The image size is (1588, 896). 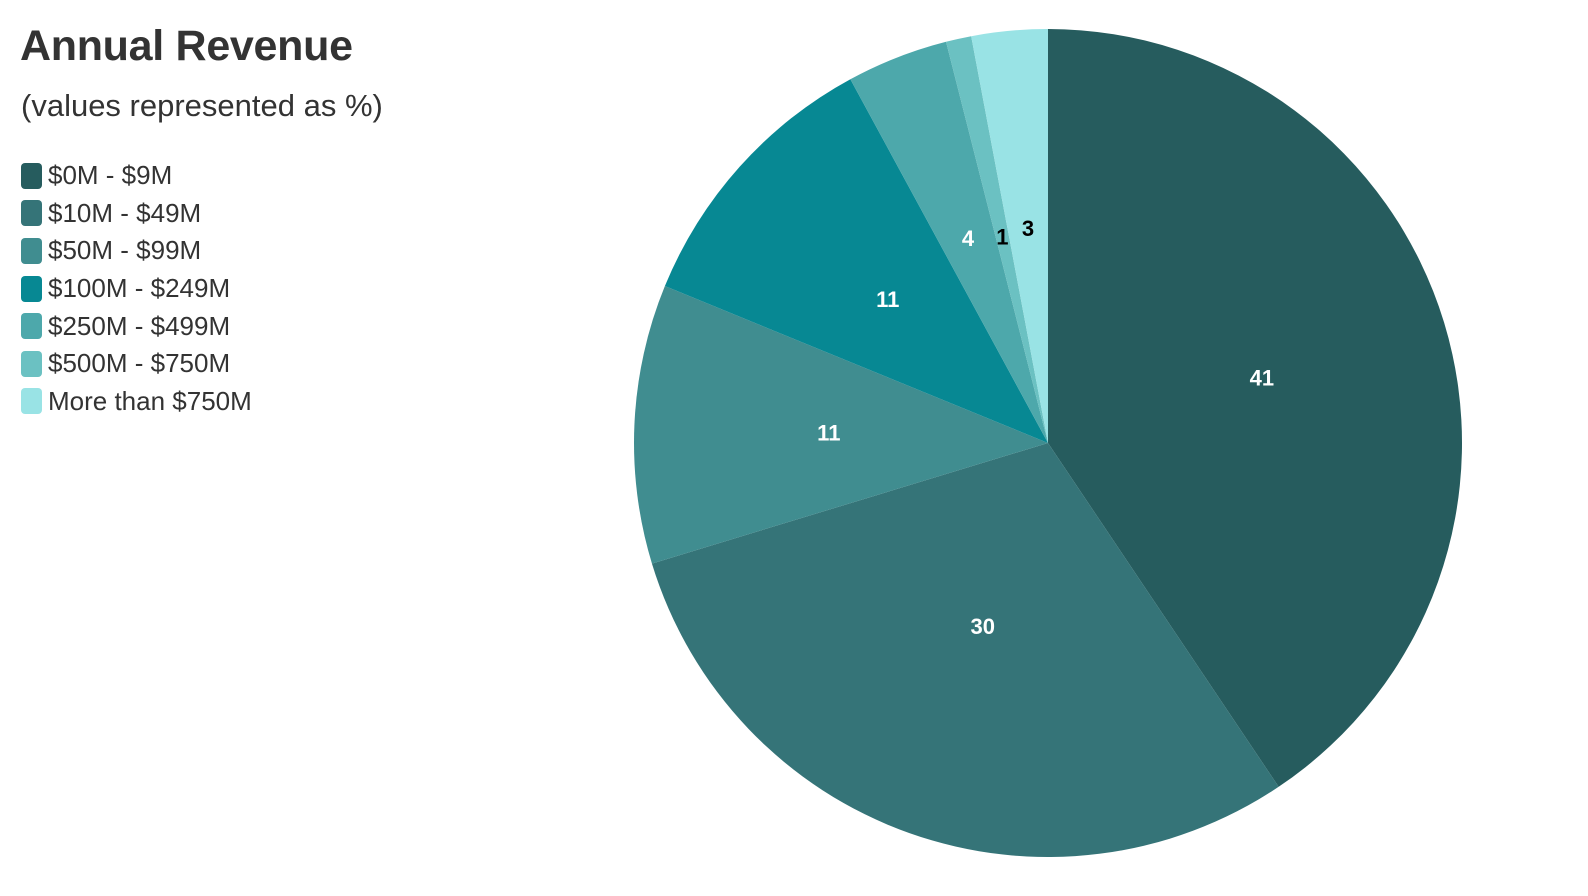 What do you see at coordinates (202, 105) in the screenshot?
I see `chart-subtitle: (values represented as %)` at bounding box center [202, 105].